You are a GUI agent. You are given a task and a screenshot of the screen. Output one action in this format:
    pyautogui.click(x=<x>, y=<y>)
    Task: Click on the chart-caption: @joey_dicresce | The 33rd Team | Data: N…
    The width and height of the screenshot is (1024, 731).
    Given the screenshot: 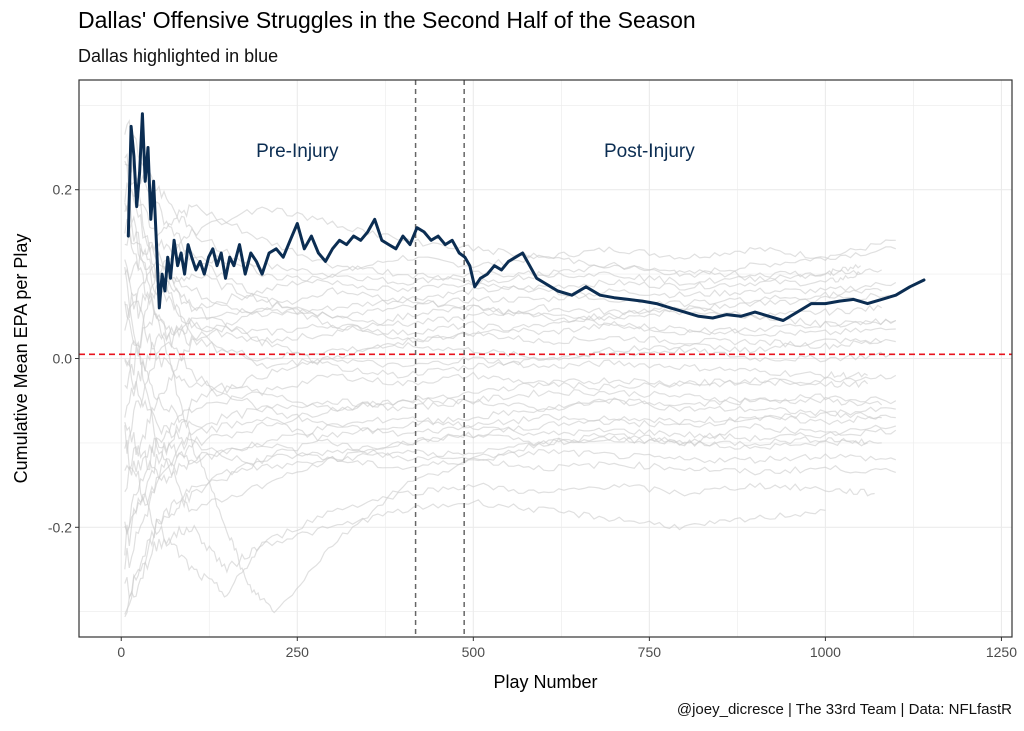 What is the action you would take?
    pyautogui.click(x=844, y=709)
    